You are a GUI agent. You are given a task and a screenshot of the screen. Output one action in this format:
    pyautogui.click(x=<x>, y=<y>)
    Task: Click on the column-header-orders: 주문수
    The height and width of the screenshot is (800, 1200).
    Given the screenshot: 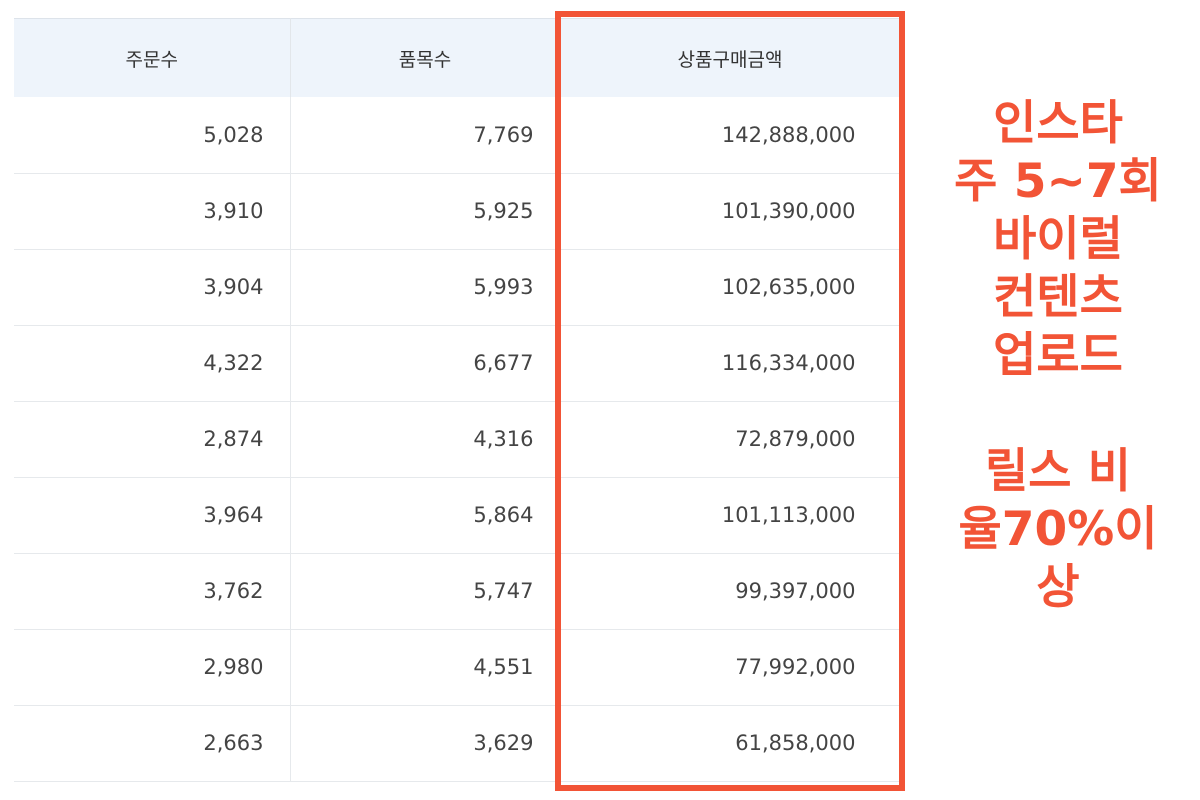 What is the action you would take?
    pyautogui.click(x=152, y=57)
    